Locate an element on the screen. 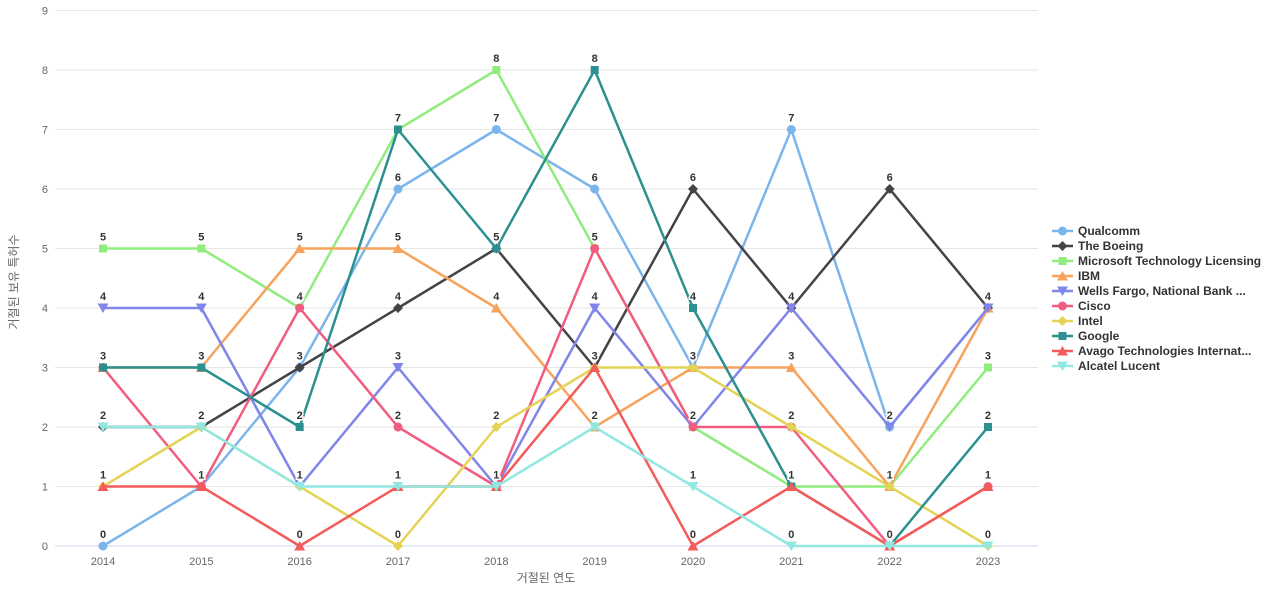 The width and height of the screenshot is (1280, 600). data-point-alcatel-lucent-2016 is located at coordinates (300, 487).